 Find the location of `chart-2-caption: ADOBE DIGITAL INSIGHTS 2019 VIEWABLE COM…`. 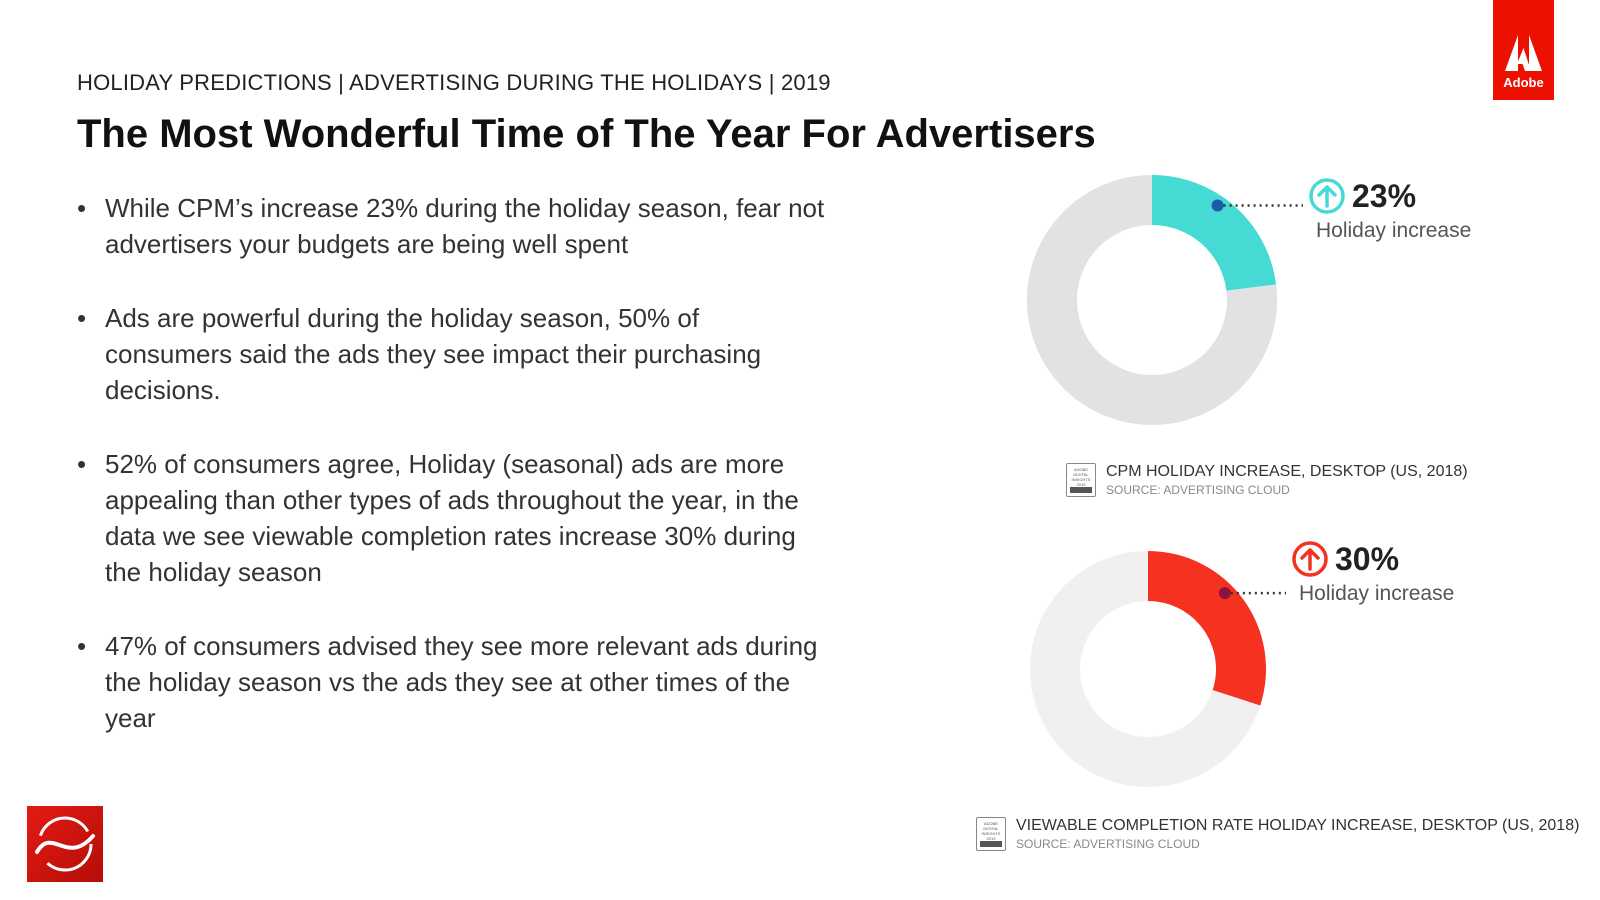

chart-2-caption: ADOBE DIGITAL INSIGHTS 2019 VIEWABLE COM… is located at coordinates (1277, 834).